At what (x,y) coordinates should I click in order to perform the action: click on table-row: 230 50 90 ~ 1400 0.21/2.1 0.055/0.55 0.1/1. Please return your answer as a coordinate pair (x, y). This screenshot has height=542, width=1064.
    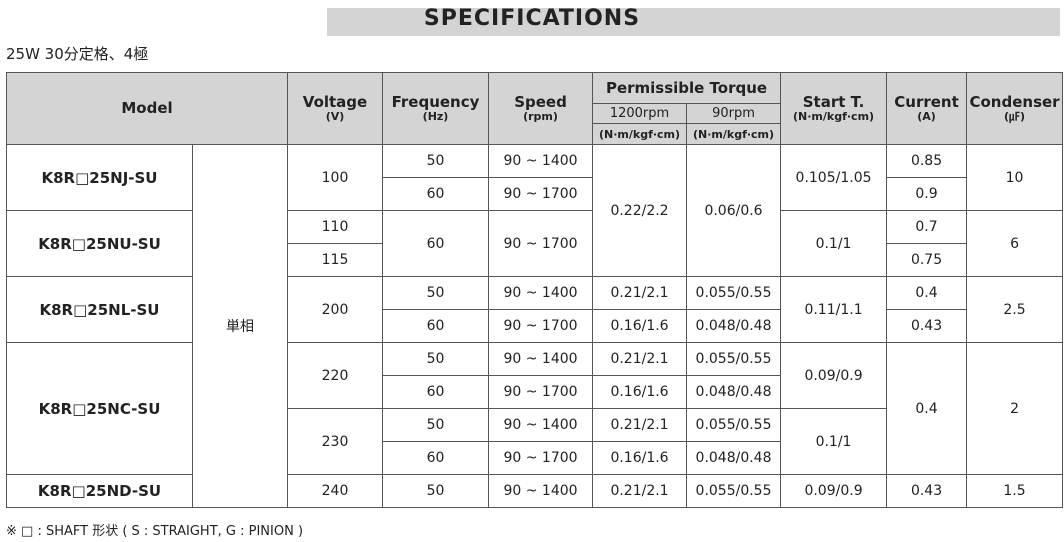
    Looking at the image, I should click on (535, 441).